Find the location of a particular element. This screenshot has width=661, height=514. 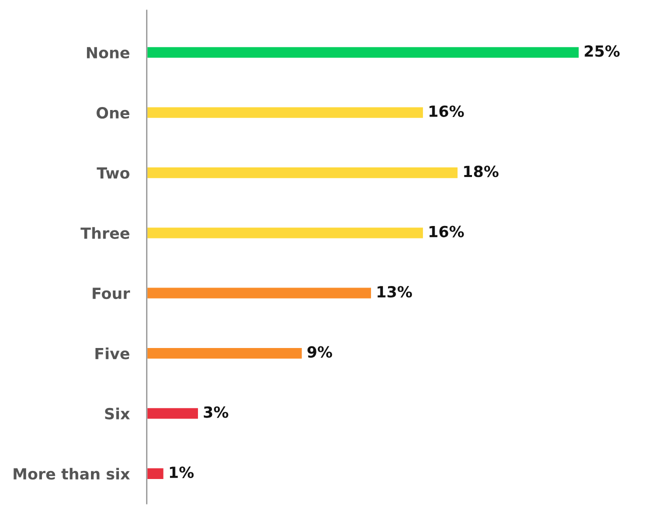

data-label: 3% is located at coordinates (216, 412).